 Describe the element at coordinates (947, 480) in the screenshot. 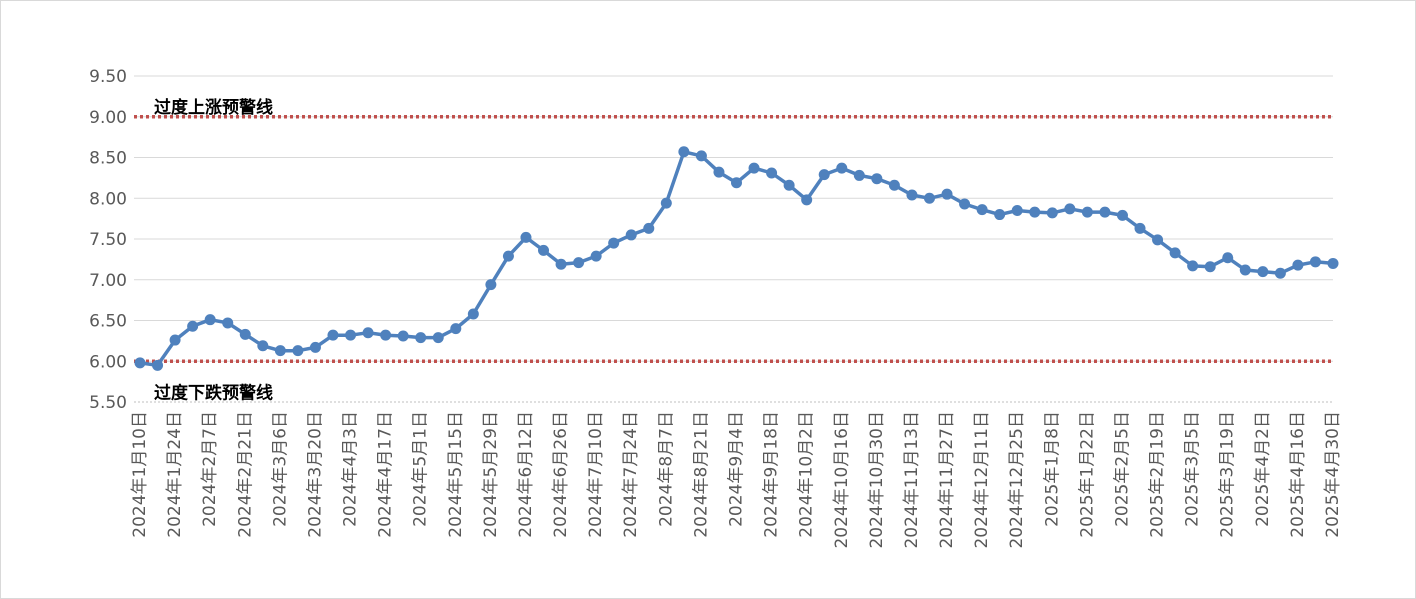

I see `x-tick-label: 2024年11月27日` at that location.